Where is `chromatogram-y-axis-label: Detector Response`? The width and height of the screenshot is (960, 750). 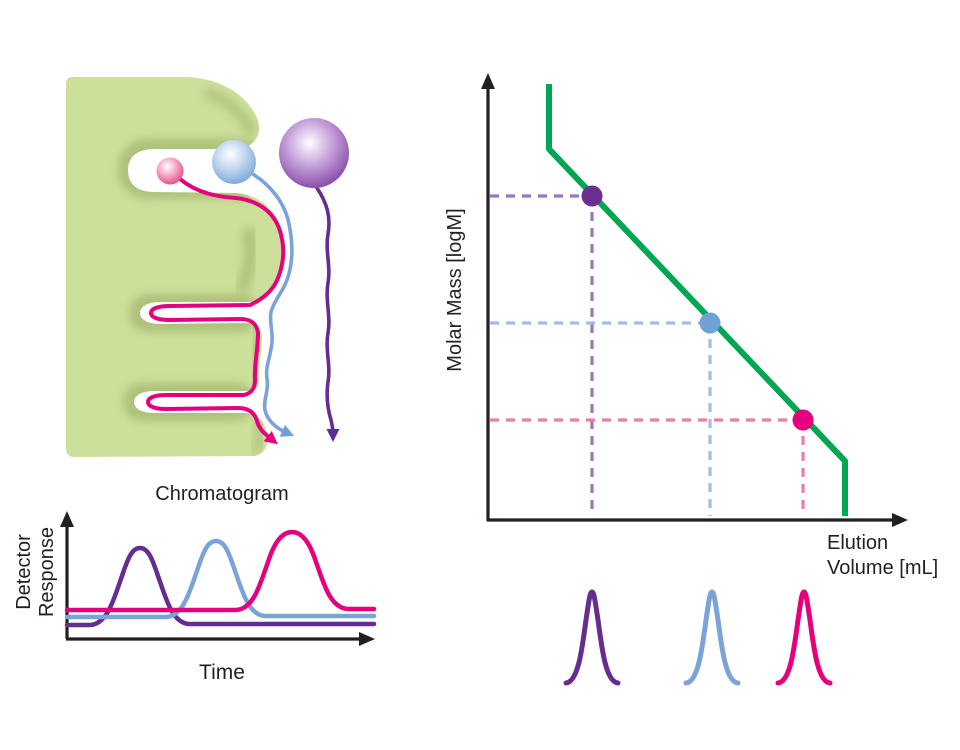
chromatogram-y-axis-label: Detector Response is located at coordinates (35, 572).